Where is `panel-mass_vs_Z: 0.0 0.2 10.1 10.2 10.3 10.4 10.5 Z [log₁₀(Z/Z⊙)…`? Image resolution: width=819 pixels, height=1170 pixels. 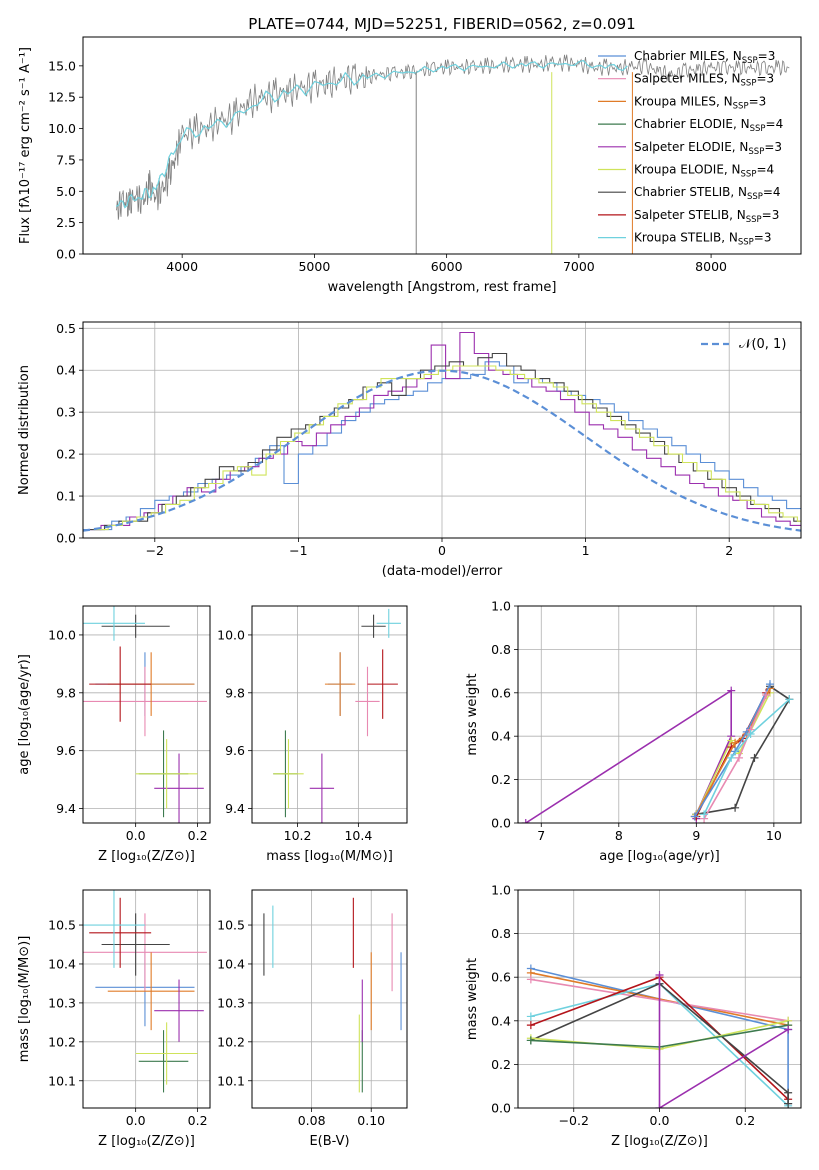
panel-mass_vs_Z: 0.0 0.2 10.1 10.2 10.3 10.4 10.5 Z [log₁₀(Z/Z⊙)… is located at coordinates (114, 1019).